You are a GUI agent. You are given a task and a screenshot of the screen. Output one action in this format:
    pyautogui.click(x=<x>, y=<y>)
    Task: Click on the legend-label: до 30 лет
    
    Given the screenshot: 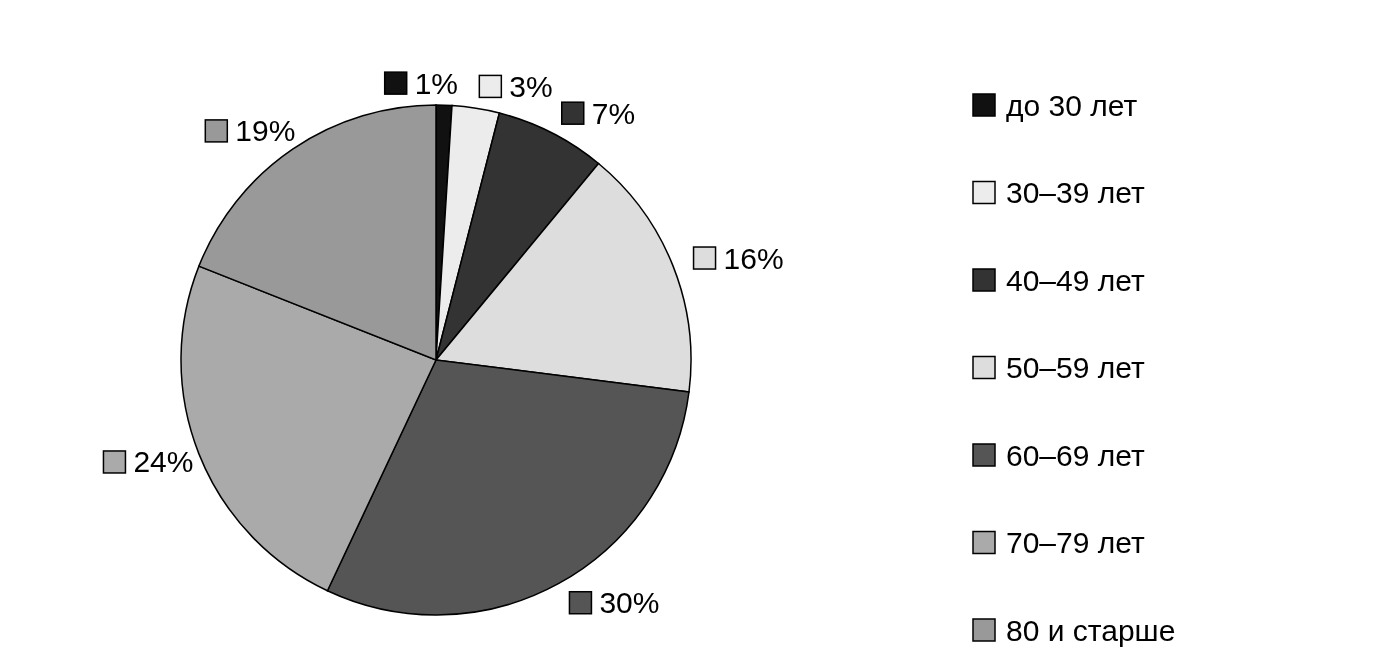 What is the action you would take?
    pyautogui.click(x=1072, y=105)
    